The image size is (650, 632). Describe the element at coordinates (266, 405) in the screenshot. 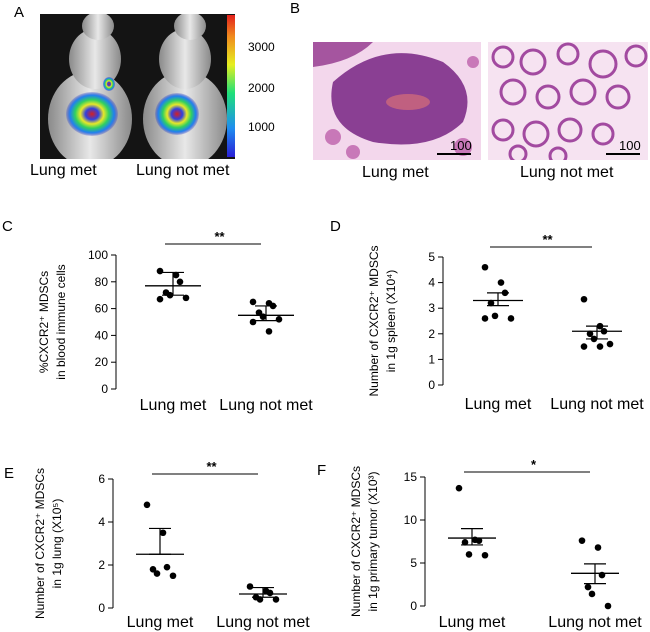

I see `chart-c-category-label: Lung not met` at that location.